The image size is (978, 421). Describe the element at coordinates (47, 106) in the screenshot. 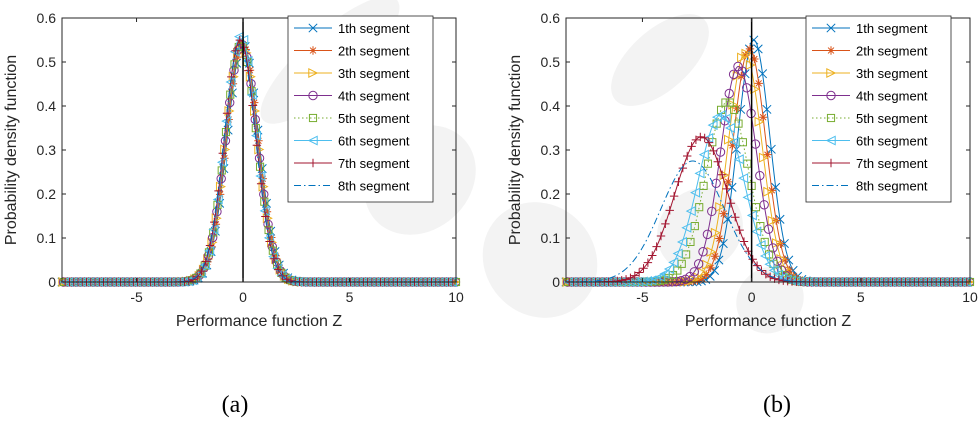

I see `y-tick-label: 0.4` at that location.